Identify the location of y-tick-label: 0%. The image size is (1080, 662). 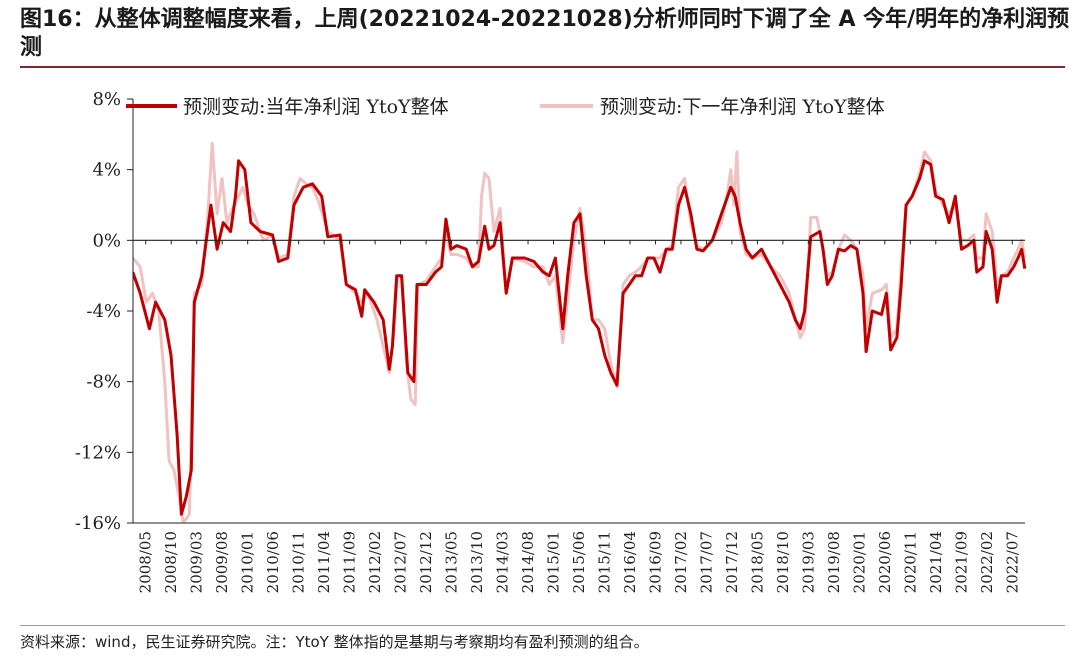
(106, 240).